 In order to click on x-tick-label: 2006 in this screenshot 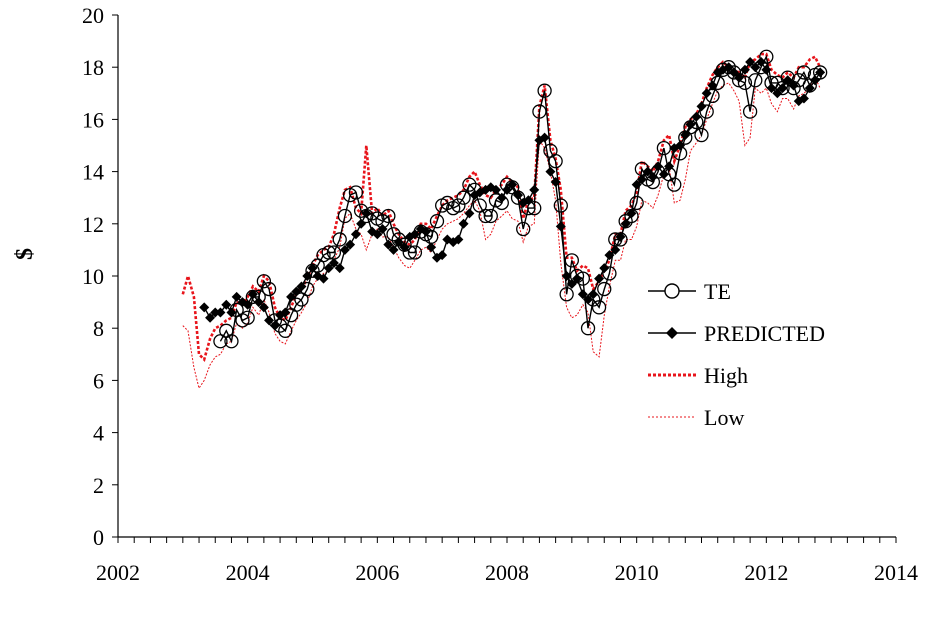, I will do `click(377, 572)`.